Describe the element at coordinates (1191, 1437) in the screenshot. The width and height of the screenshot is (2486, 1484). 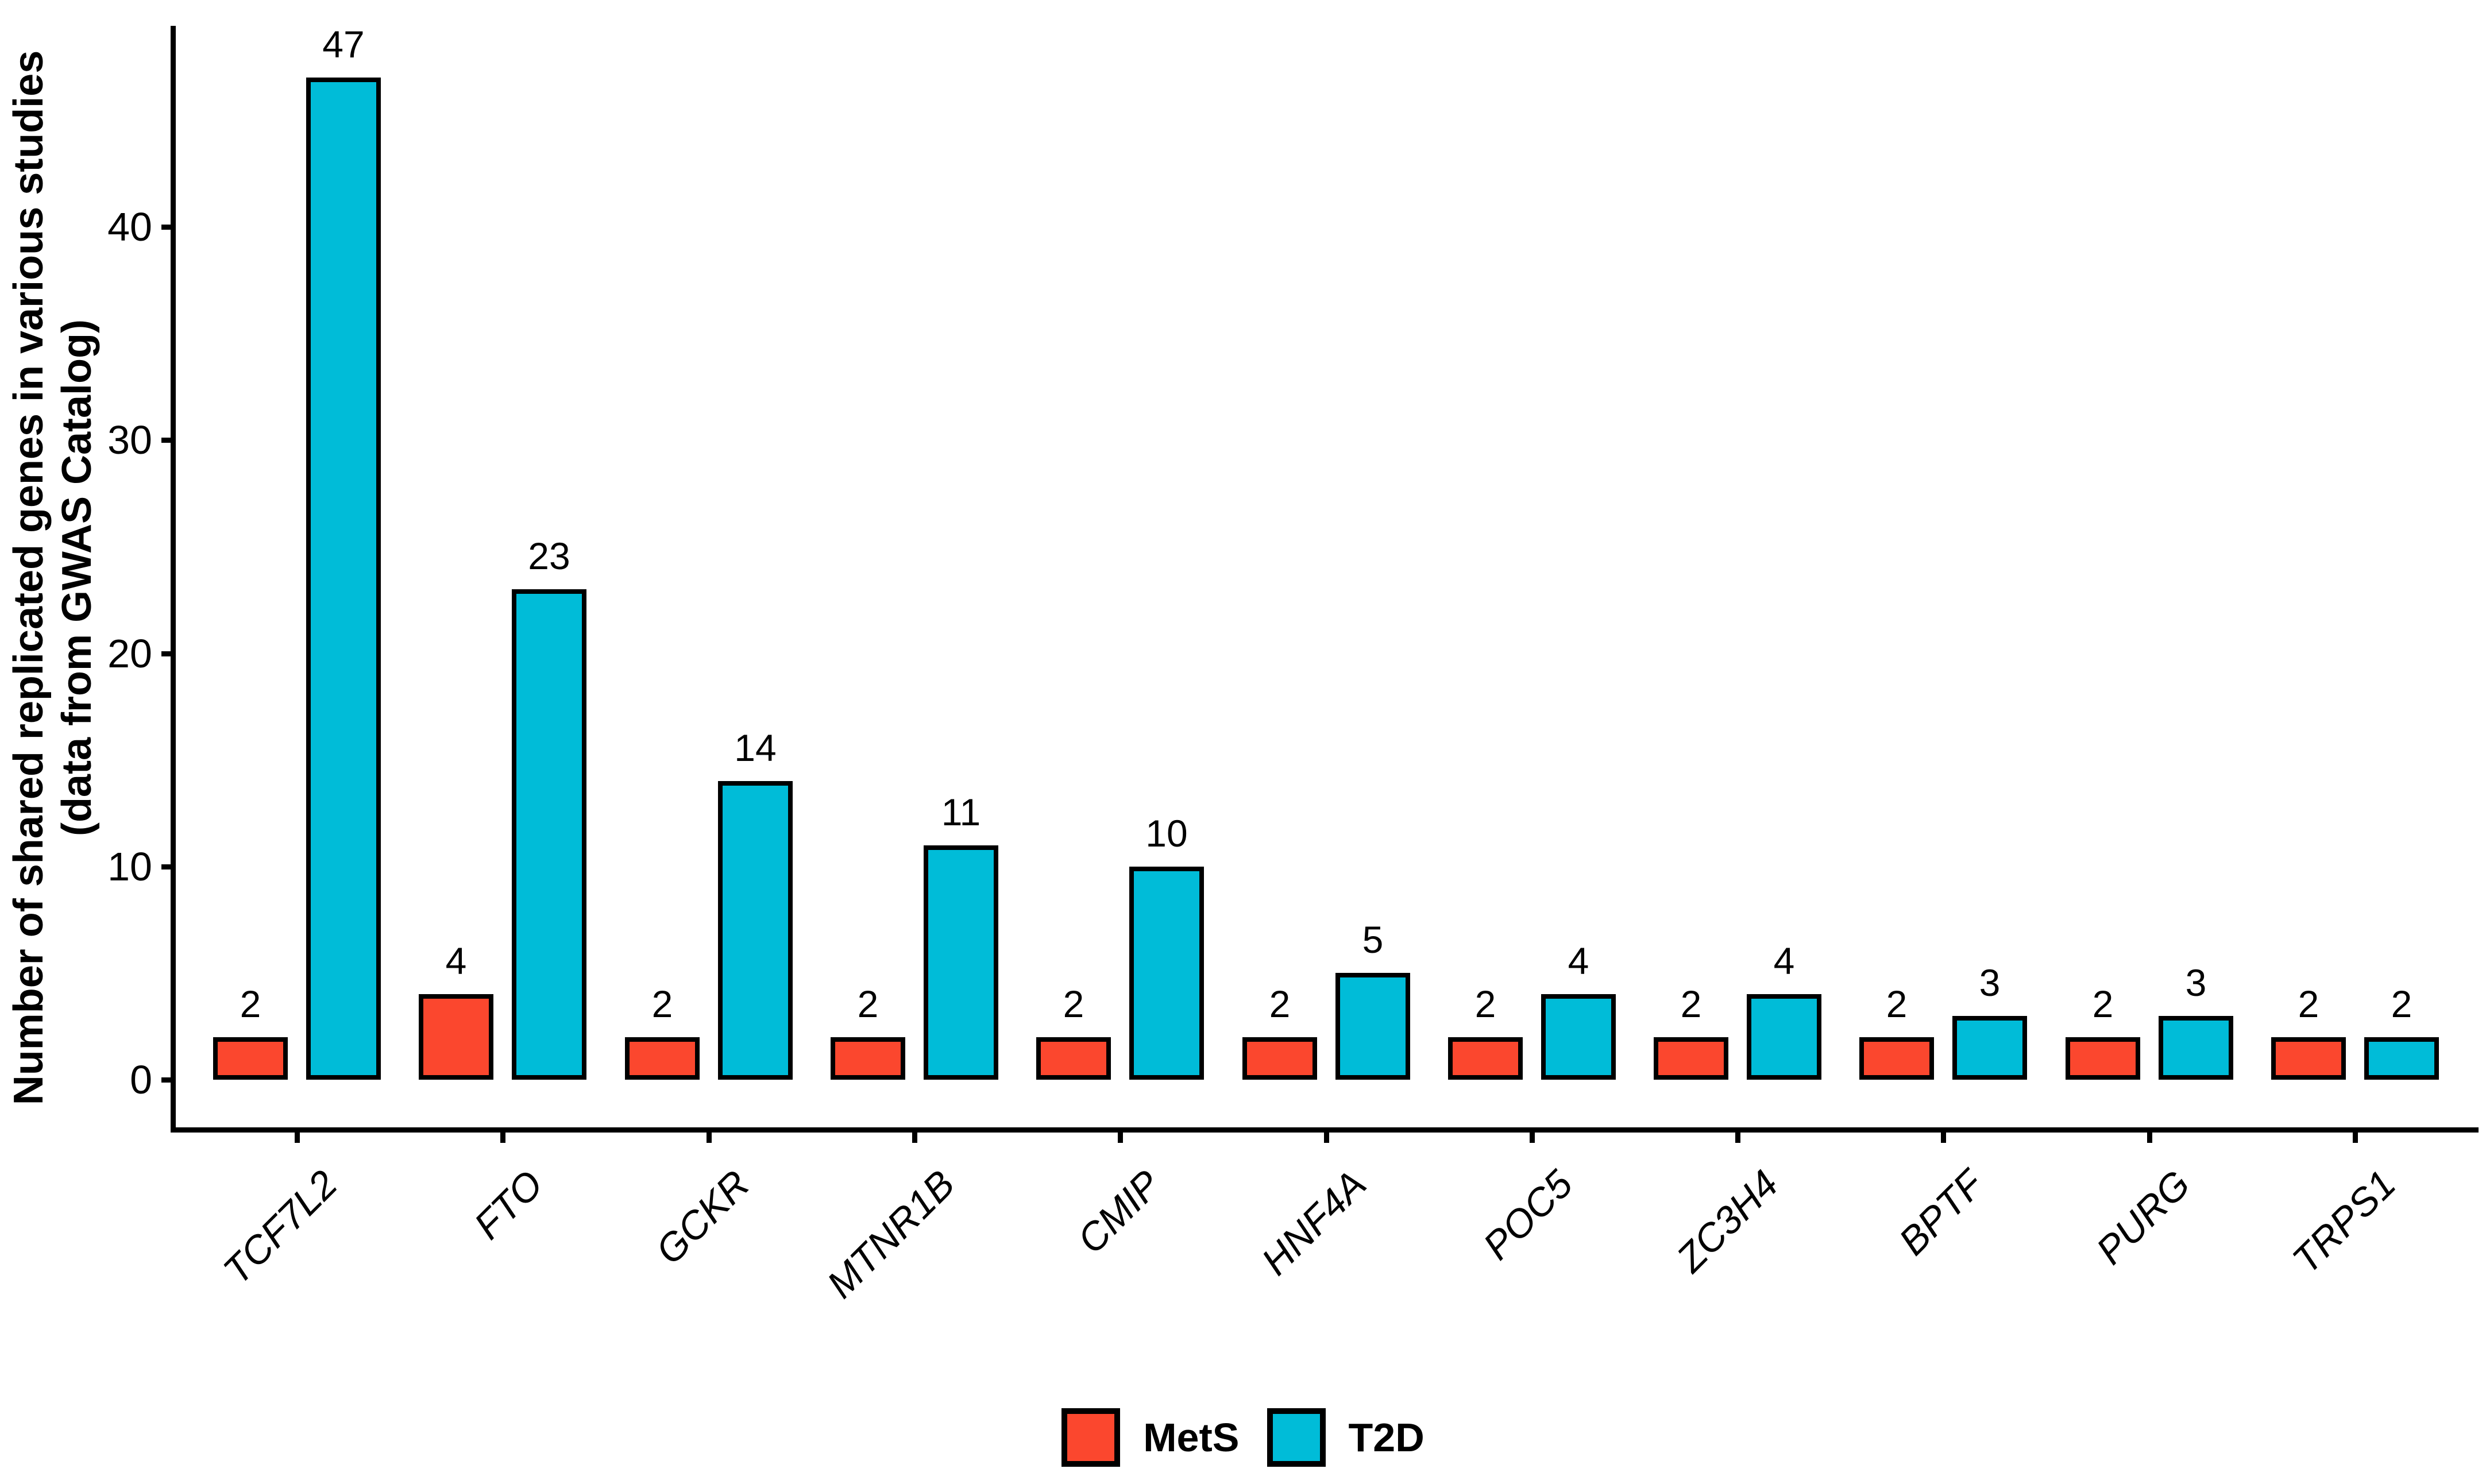
I see `legend-label-mets: MetS` at that location.